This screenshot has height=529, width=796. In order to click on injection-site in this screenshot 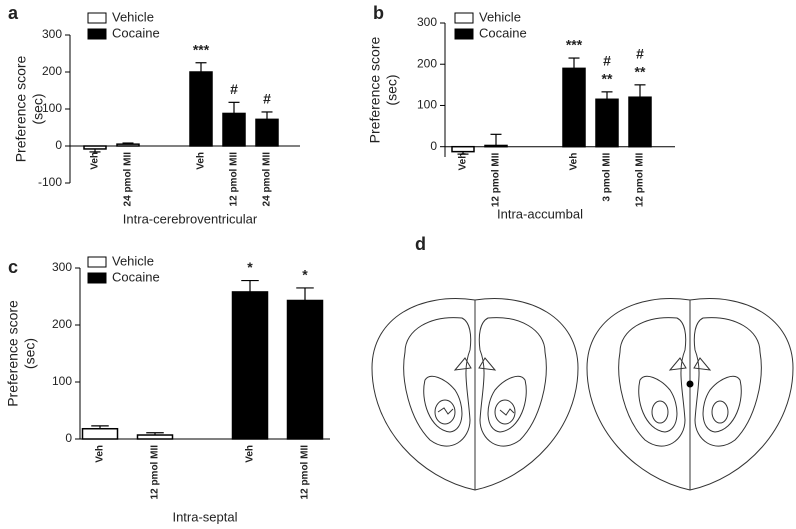, I will do `click(690, 384)`.